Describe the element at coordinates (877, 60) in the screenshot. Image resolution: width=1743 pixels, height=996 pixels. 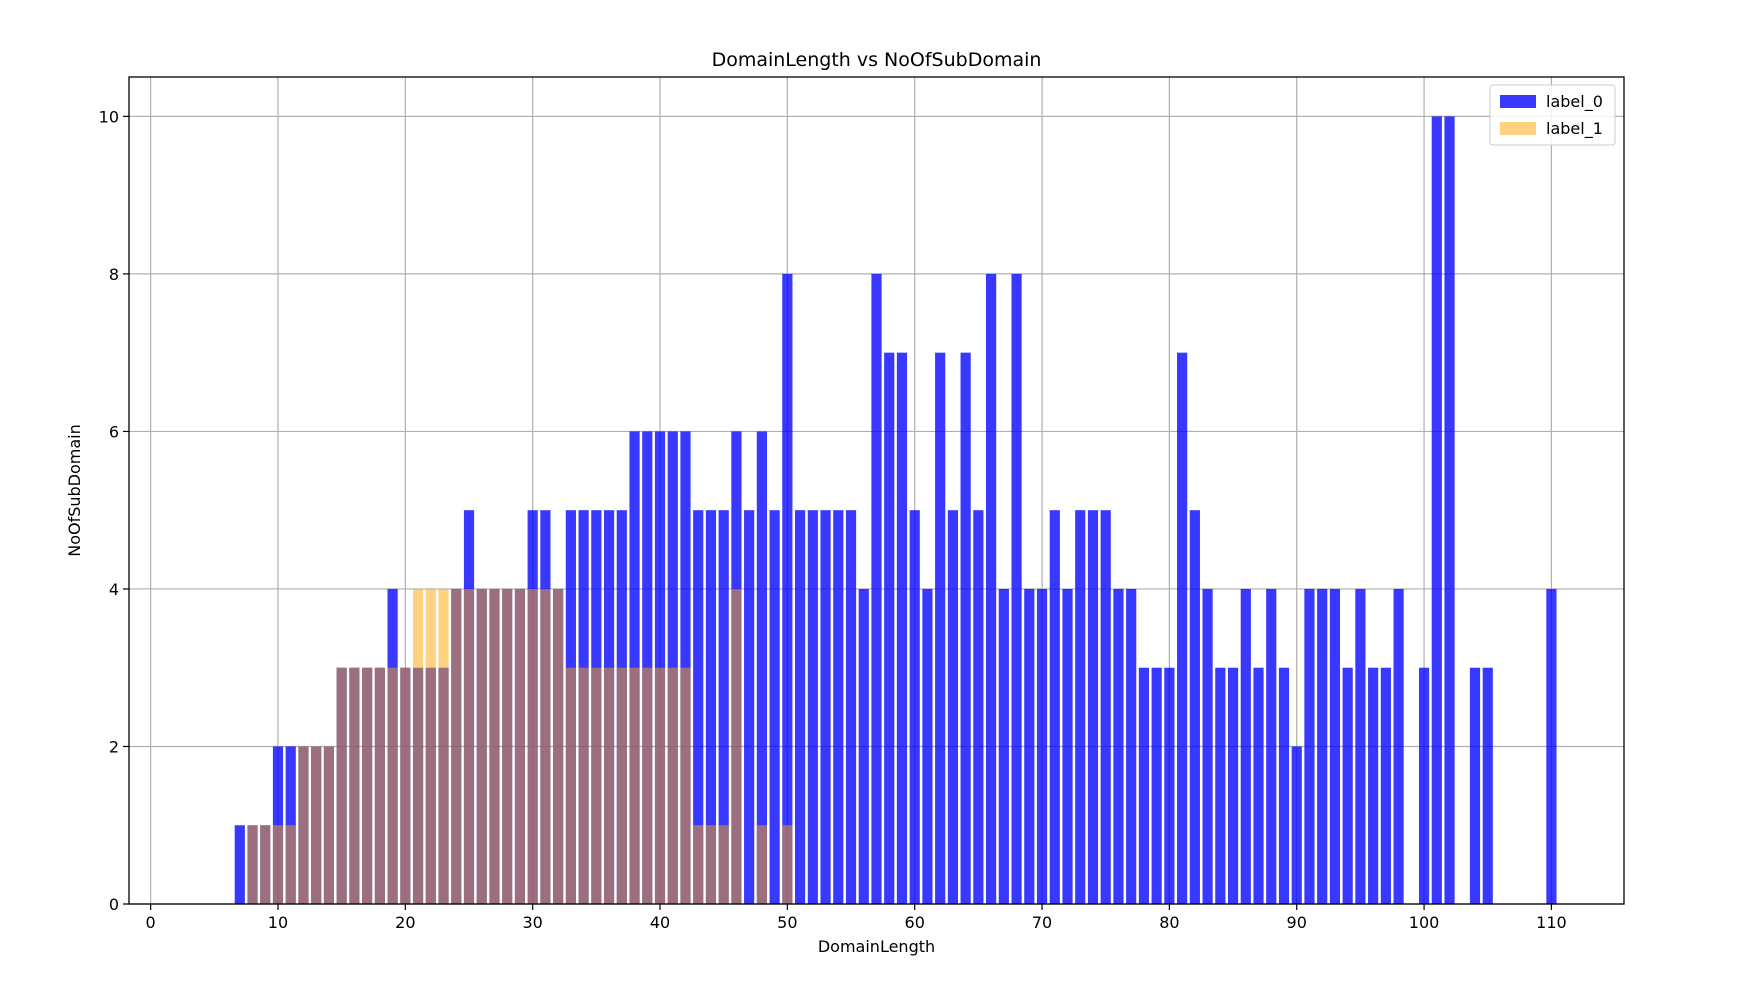
I see `chart-title: DomainLength vs NoOfSubDomain` at that location.